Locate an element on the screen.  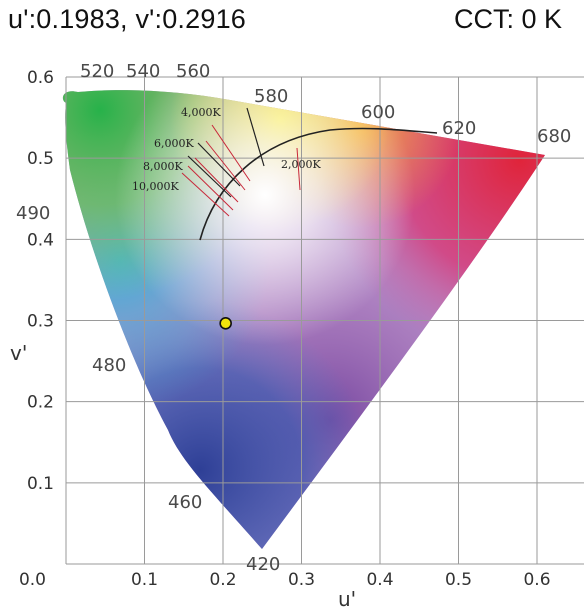
y-tick-label: 0.4 is located at coordinates (40, 240).